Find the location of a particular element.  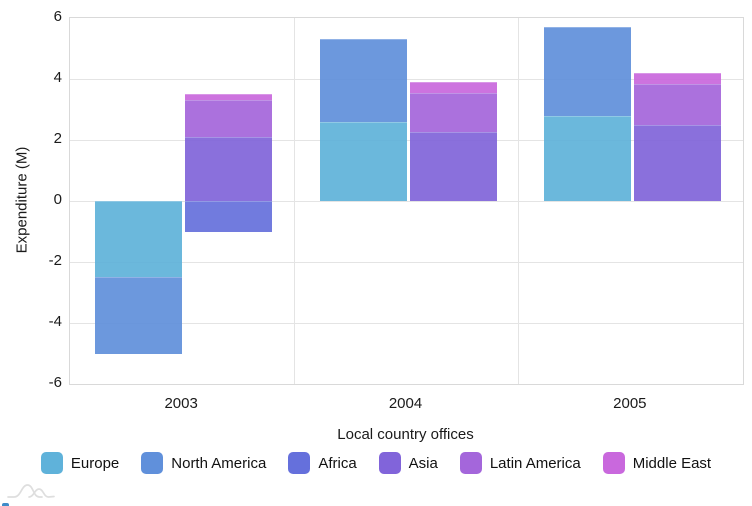

y-tick-label-6: 6 is located at coordinates (57, 16).